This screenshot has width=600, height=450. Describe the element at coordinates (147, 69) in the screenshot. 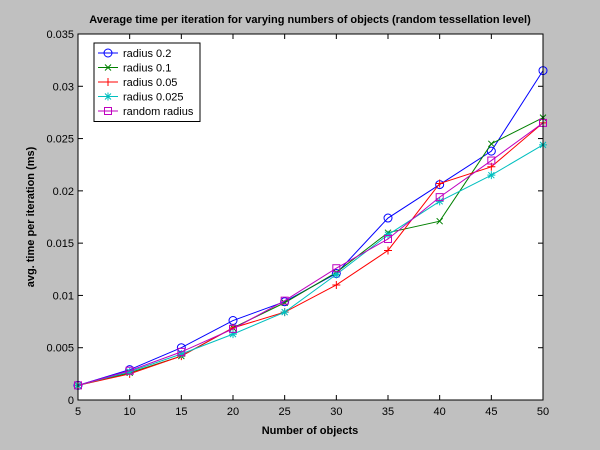

I see `legend-label: radius 0.1` at that location.